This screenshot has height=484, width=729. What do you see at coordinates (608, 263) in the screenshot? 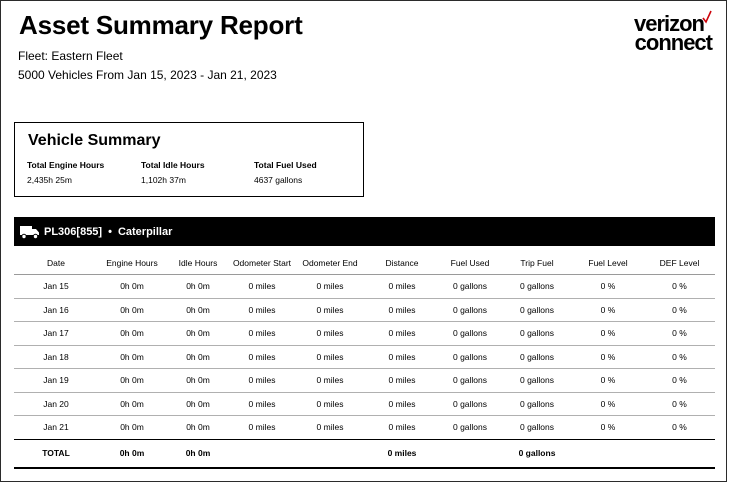
I see `col-fuel-level: Fuel Level` at bounding box center [608, 263].